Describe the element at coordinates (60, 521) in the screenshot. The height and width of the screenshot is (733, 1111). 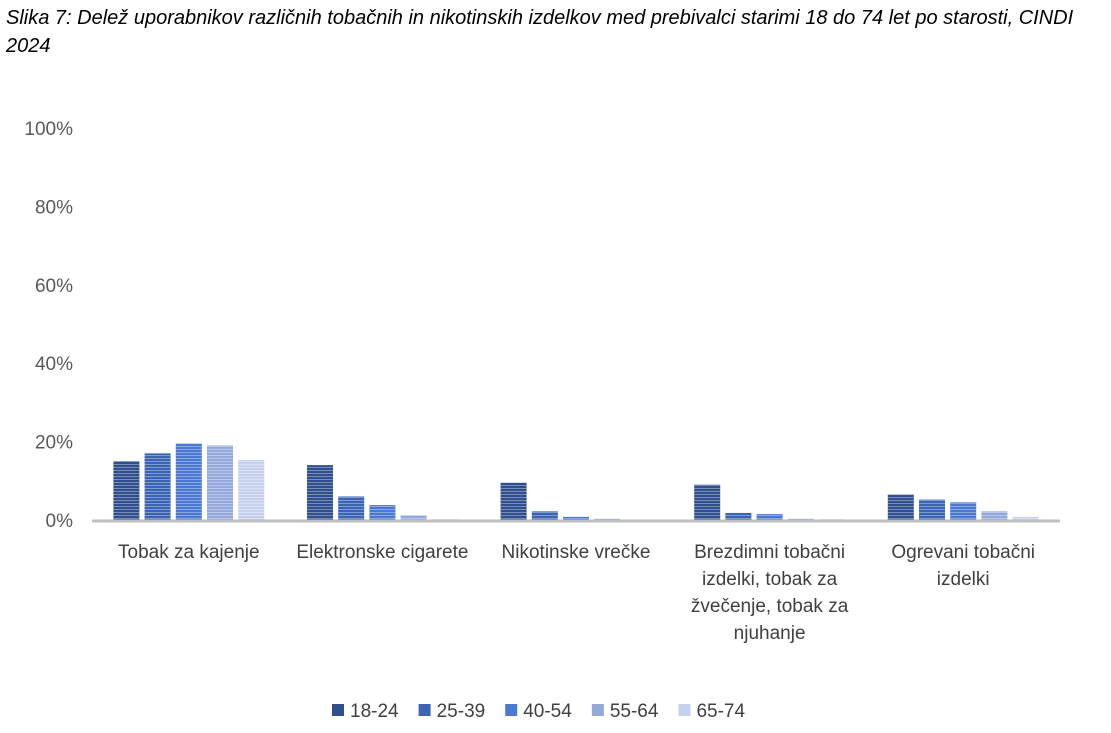
I see `y-tick-label: 0%` at that location.